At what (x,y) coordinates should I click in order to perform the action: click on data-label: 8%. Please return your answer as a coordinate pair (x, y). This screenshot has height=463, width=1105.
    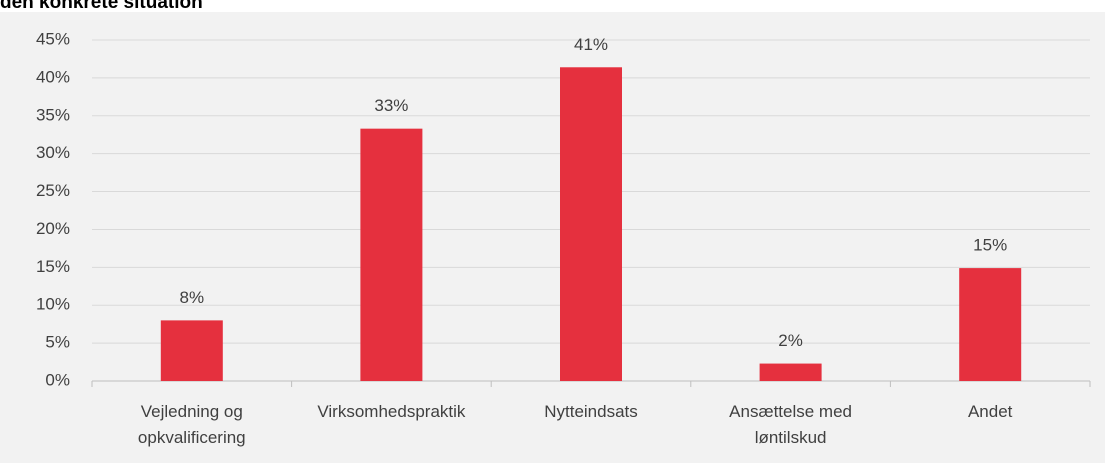
    Looking at the image, I should click on (192, 297).